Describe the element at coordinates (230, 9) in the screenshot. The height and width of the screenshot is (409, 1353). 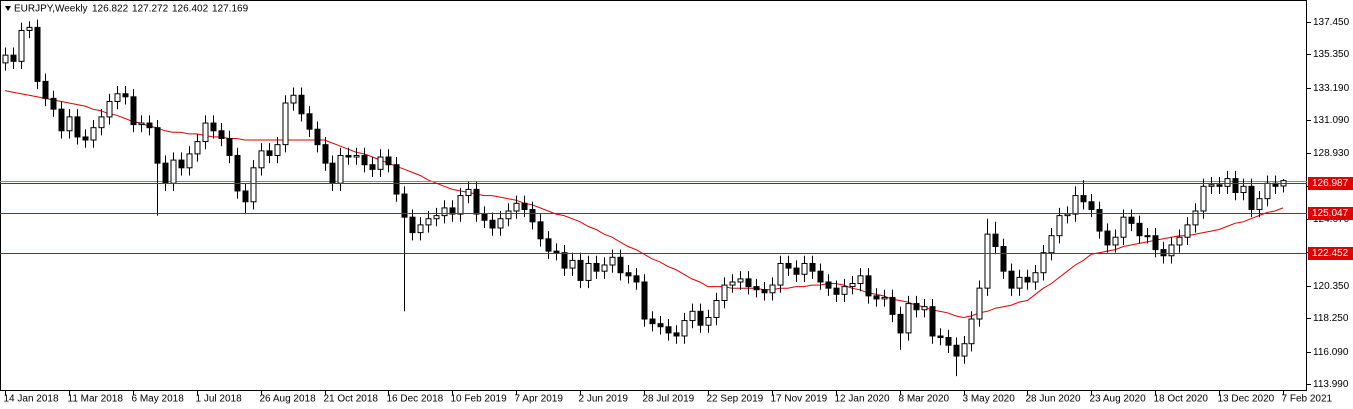
I see `ohlc-close: 127.169` at that location.